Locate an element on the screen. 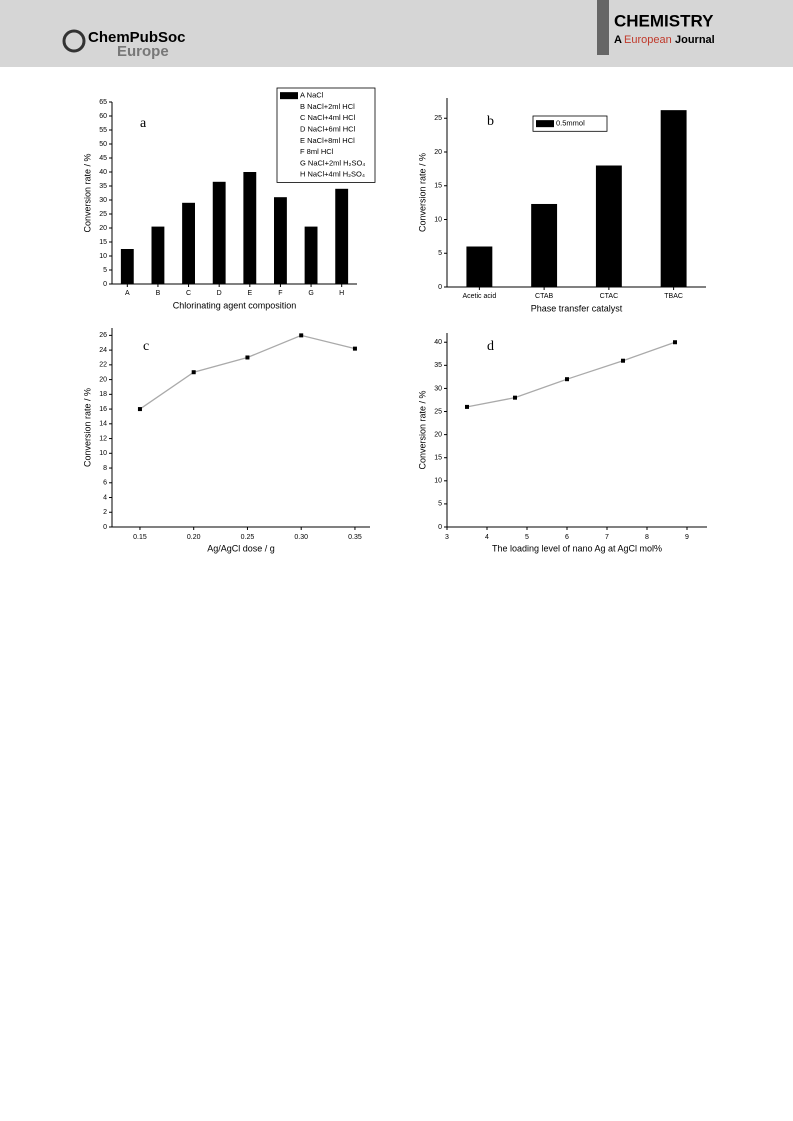 The image size is (793, 1121). y-tick-label: 16 is located at coordinates (103, 409).